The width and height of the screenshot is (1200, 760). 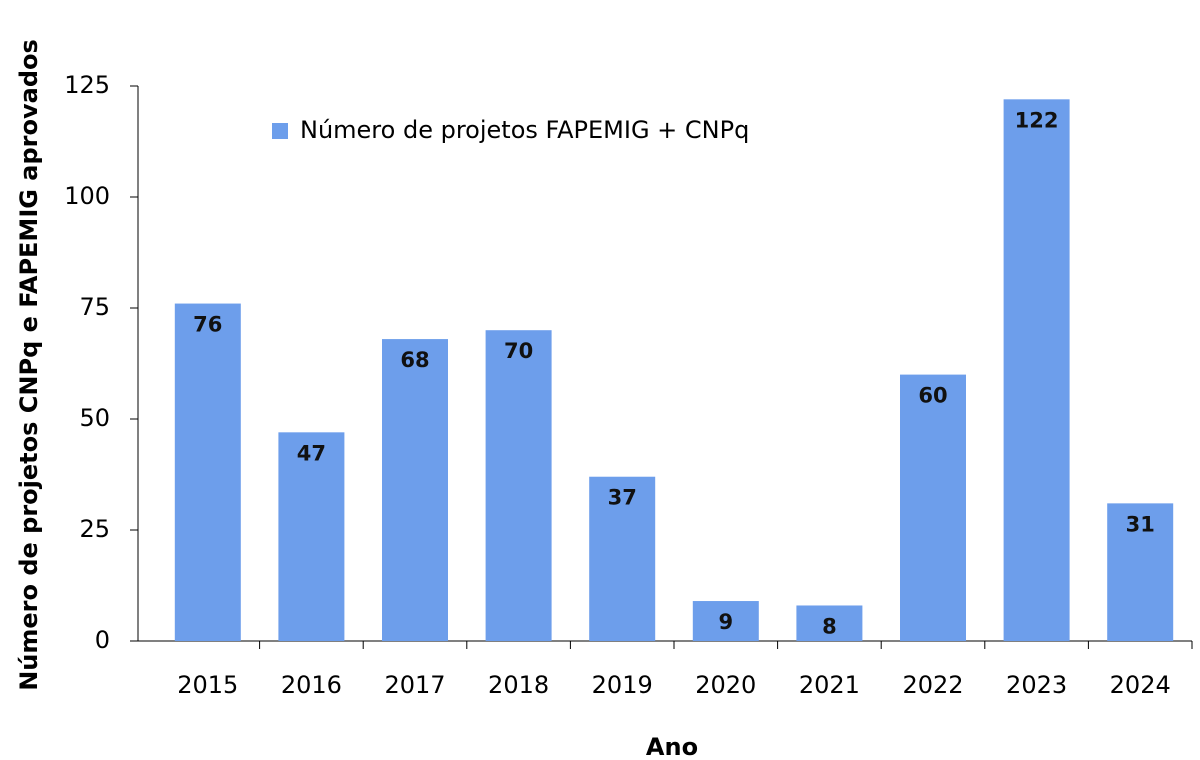 What do you see at coordinates (1140, 524) in the screenshot?
I see `data-label: 31` at bounding box center [1140, 524].